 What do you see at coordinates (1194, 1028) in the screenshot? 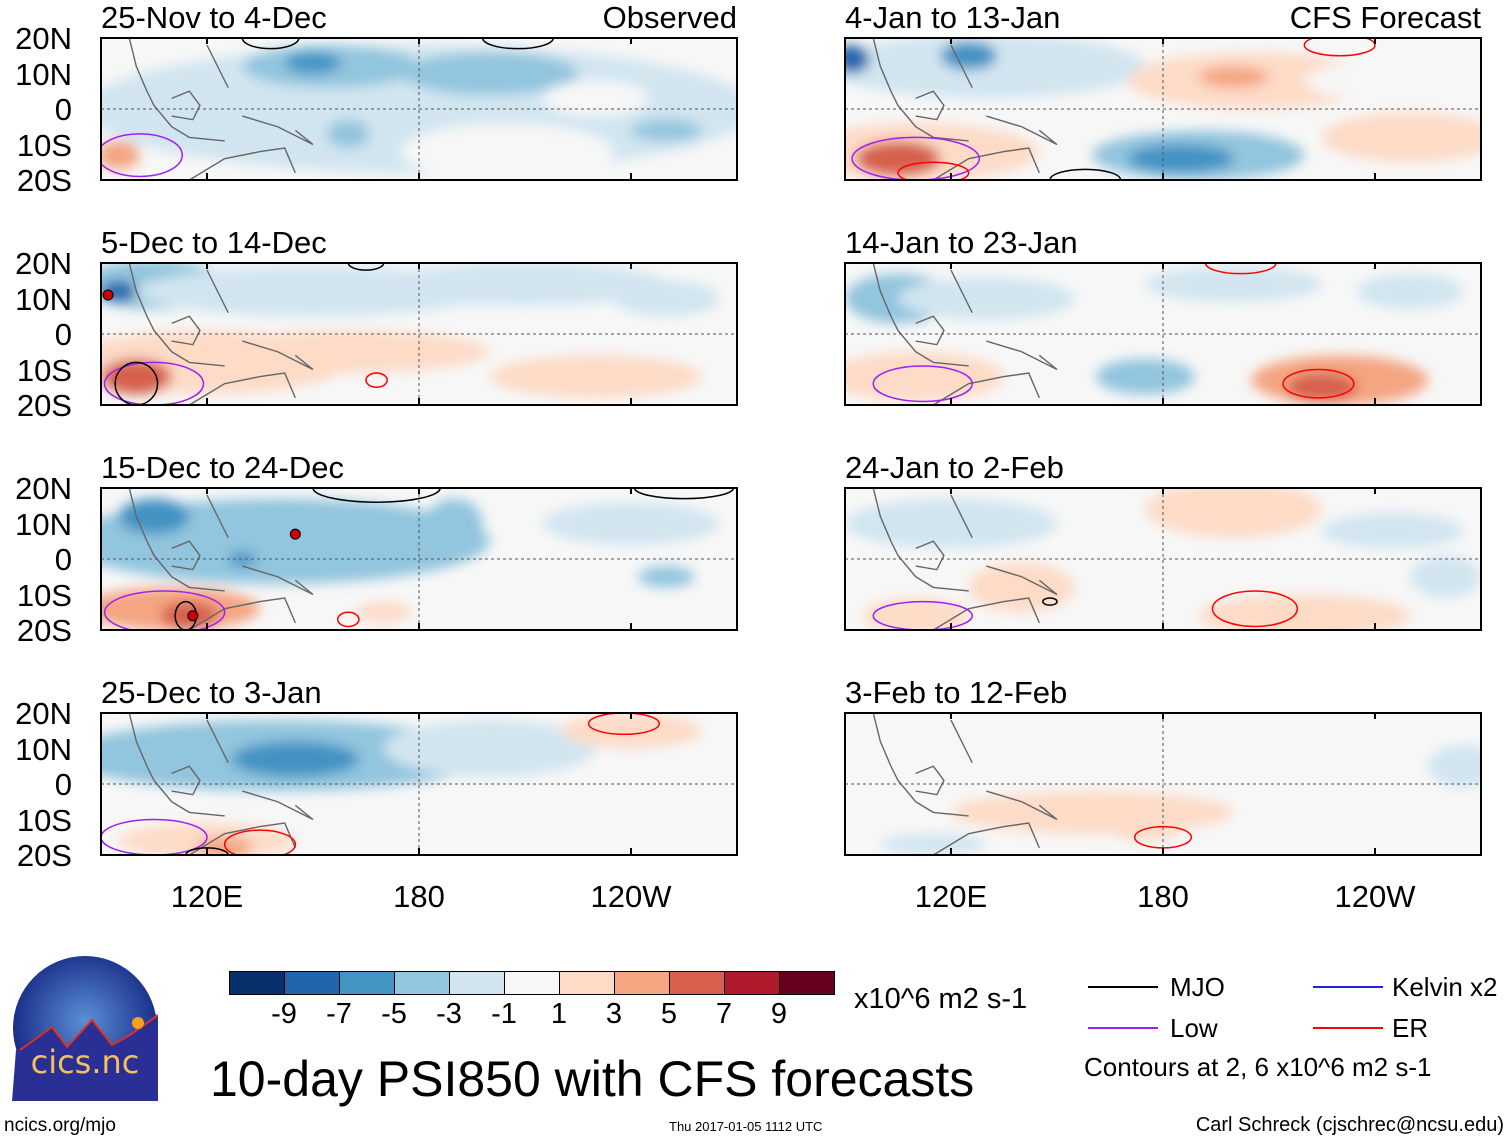
I see `legend-low: Low` at bounding box center [1194, 1028].